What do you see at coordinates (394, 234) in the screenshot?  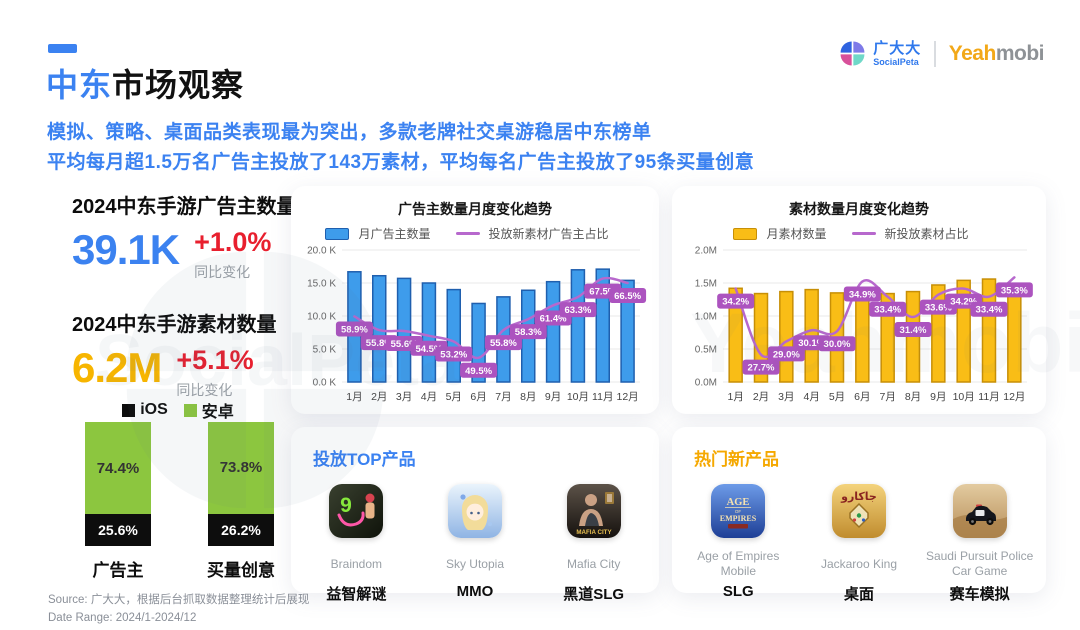 I see `bar-series-legend-label: 月广告主数量` at bounding box center [394, 234].